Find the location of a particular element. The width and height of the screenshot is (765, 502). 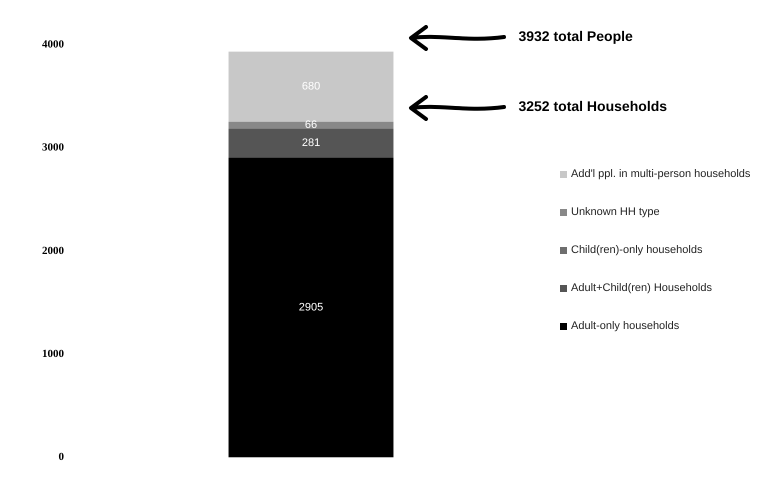

y-tick-label: 4000 is located at coordinates (53, 44).